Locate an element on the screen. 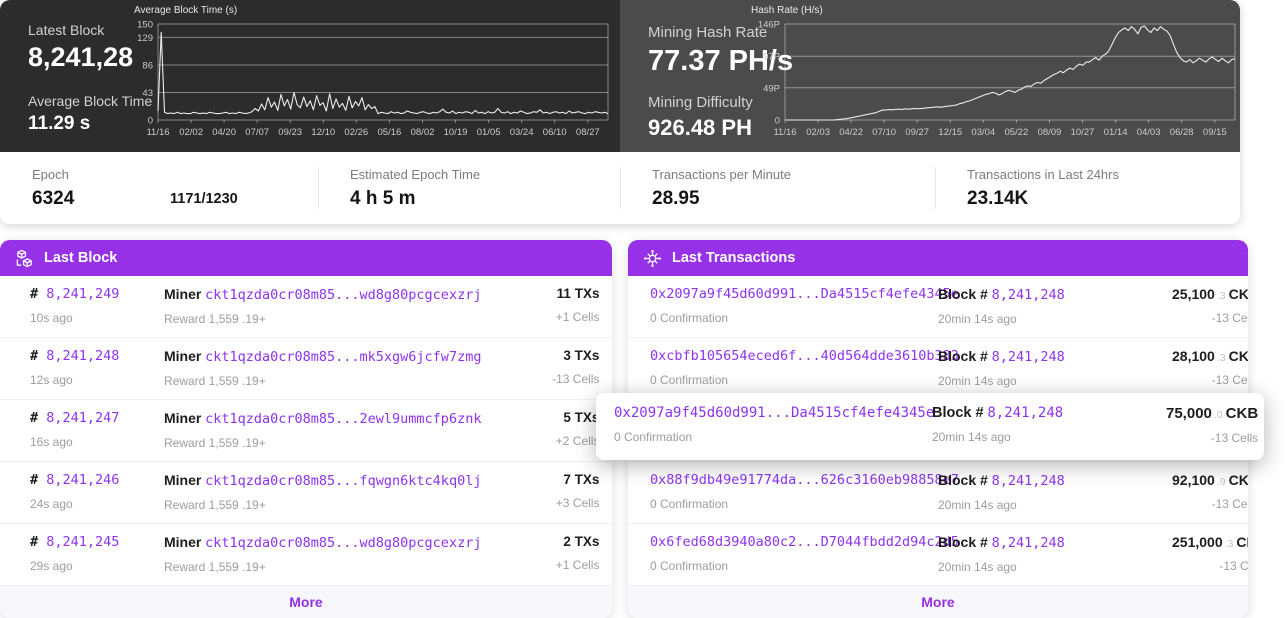  block-number-link: 8,241,248 is located at coordinates (83, 356).